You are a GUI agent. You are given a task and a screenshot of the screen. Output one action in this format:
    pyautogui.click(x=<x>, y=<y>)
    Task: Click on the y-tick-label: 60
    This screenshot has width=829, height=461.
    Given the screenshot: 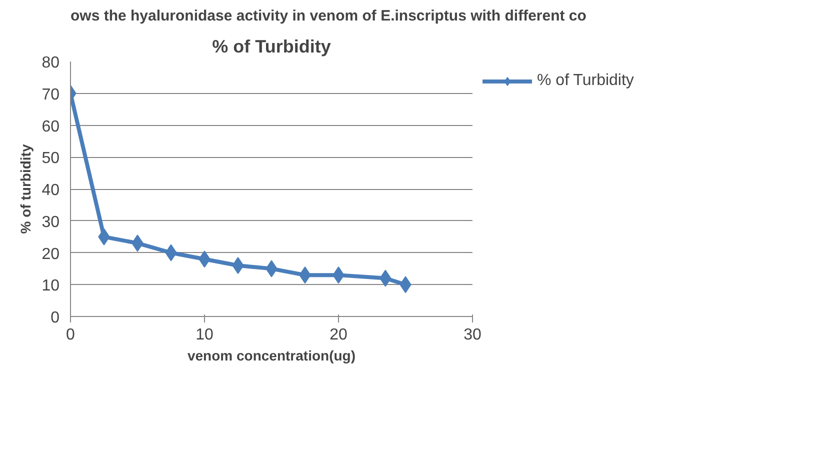 What is the action you would take?
    pyautogui.click(x=51, y=127)
    